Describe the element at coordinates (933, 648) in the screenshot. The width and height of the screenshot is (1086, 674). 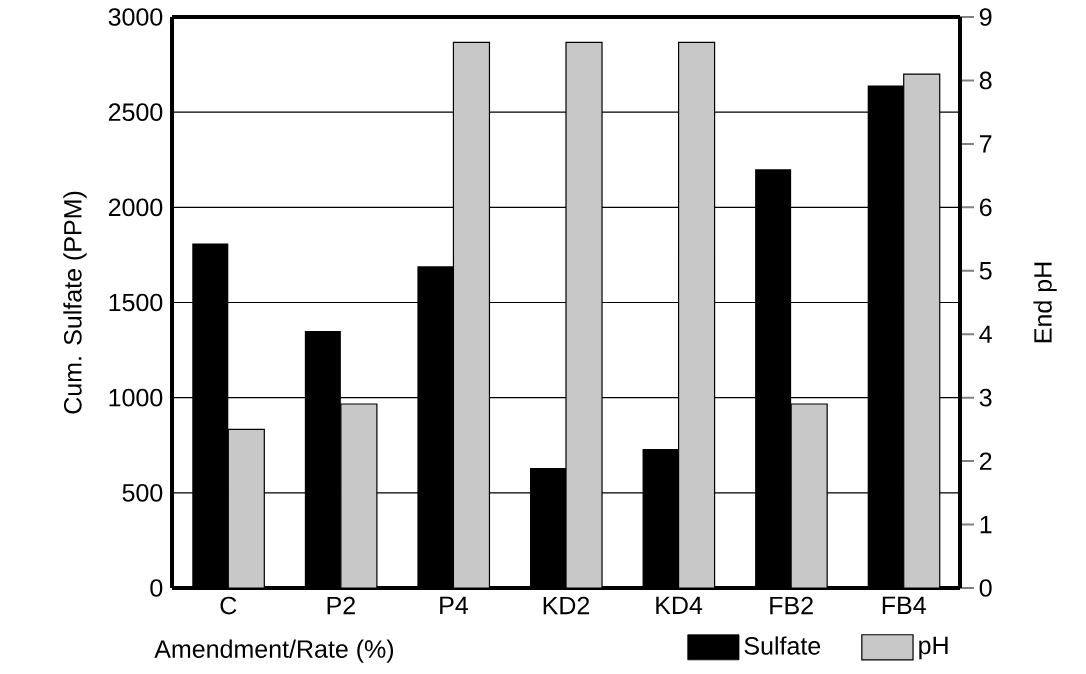
I see `legend-label: pH` at that location.